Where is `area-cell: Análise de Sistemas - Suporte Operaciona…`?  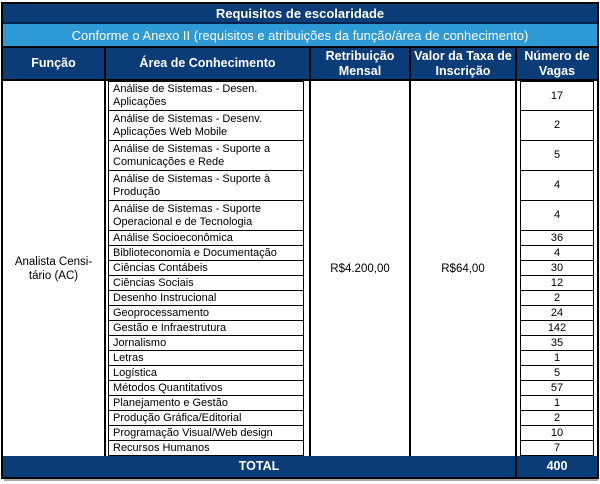 area-cell: Análise de Sistemas - Suporte Operaciona… is located at coordinates (206, 216).